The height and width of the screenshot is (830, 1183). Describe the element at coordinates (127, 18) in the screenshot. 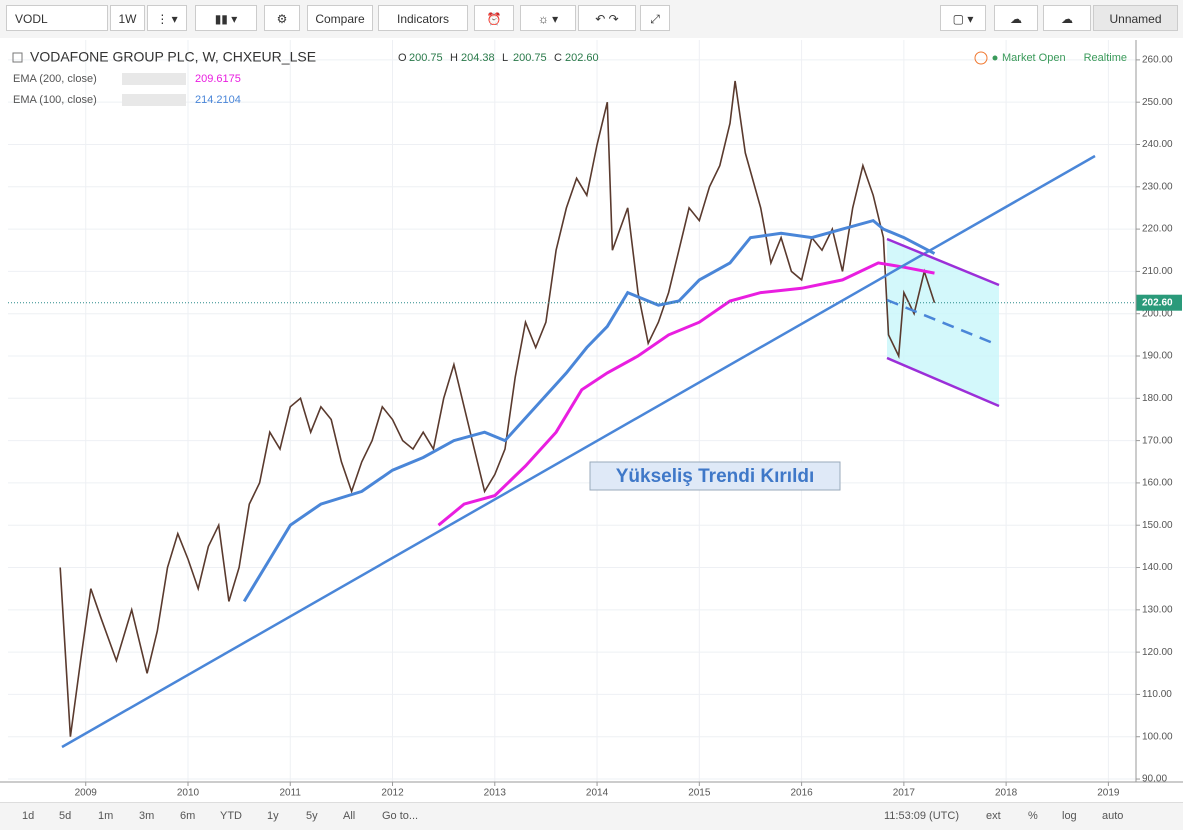

I see `interval: 1W` at that location.